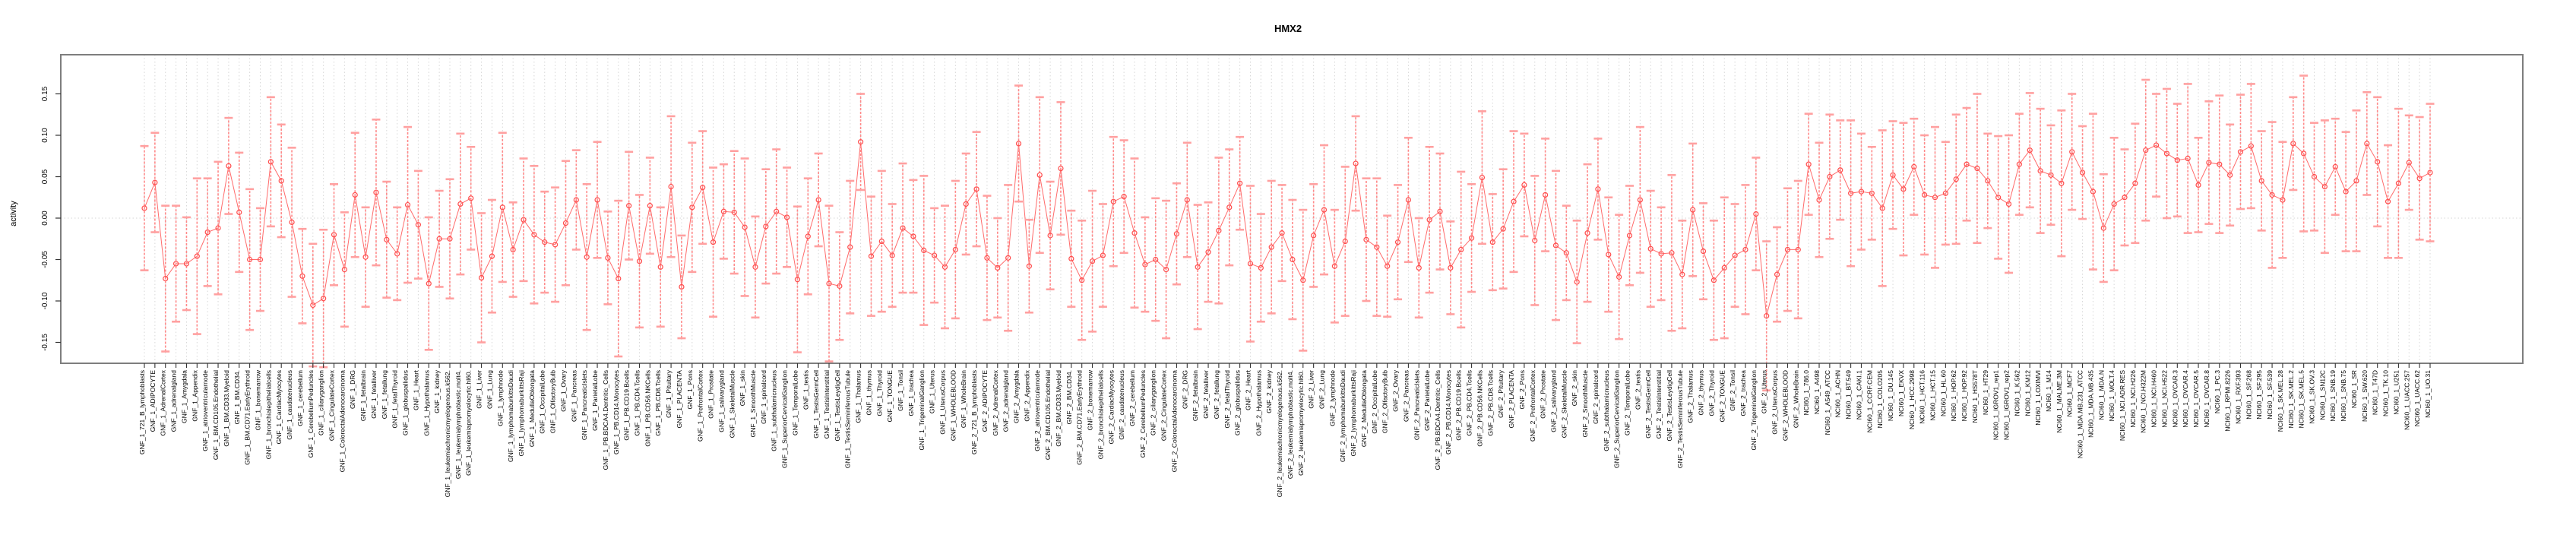 This screenshot has width=2576, height=551. Describe the element at coordinates (711, 394) in the screenshot. I see `x-tick-label: GNF_1_Prostate` at that location.